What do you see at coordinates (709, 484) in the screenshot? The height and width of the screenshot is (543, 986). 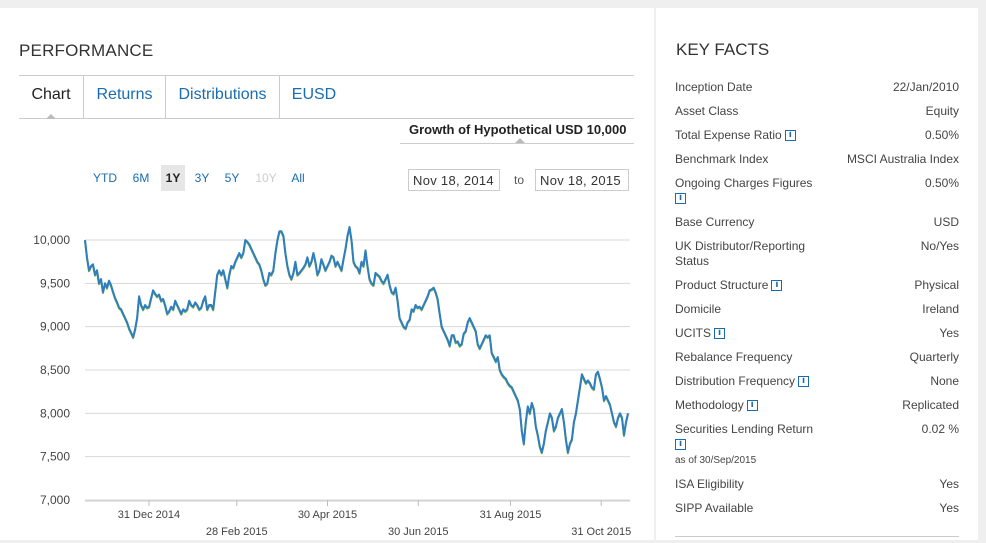 I see `fact-label: ISA Eligibility` at bounding box center [709, 484].